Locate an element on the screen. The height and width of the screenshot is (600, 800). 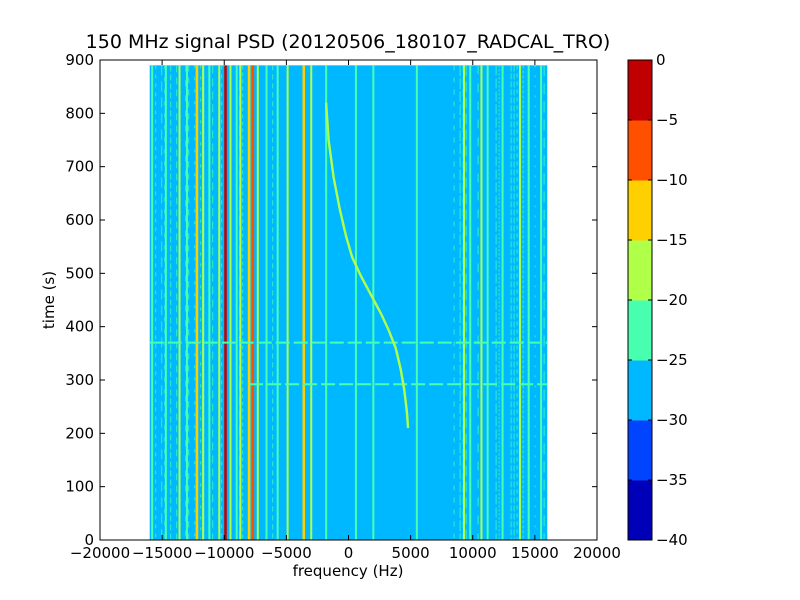
colorbar-tick-label: −10 is located at coordinates (672, 180).